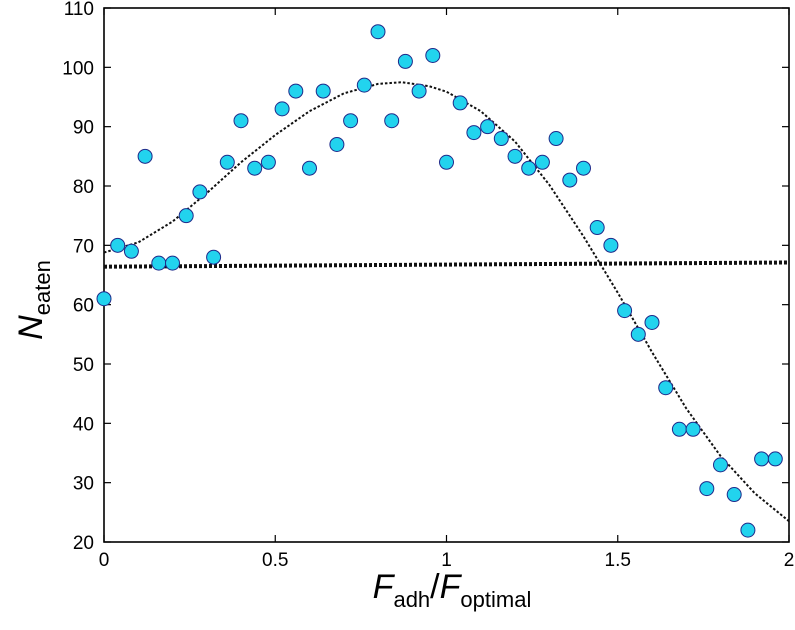  Describe the element at coordinates (83, 306) in the screenshot. I see `y-tick-label: 60` at that location.